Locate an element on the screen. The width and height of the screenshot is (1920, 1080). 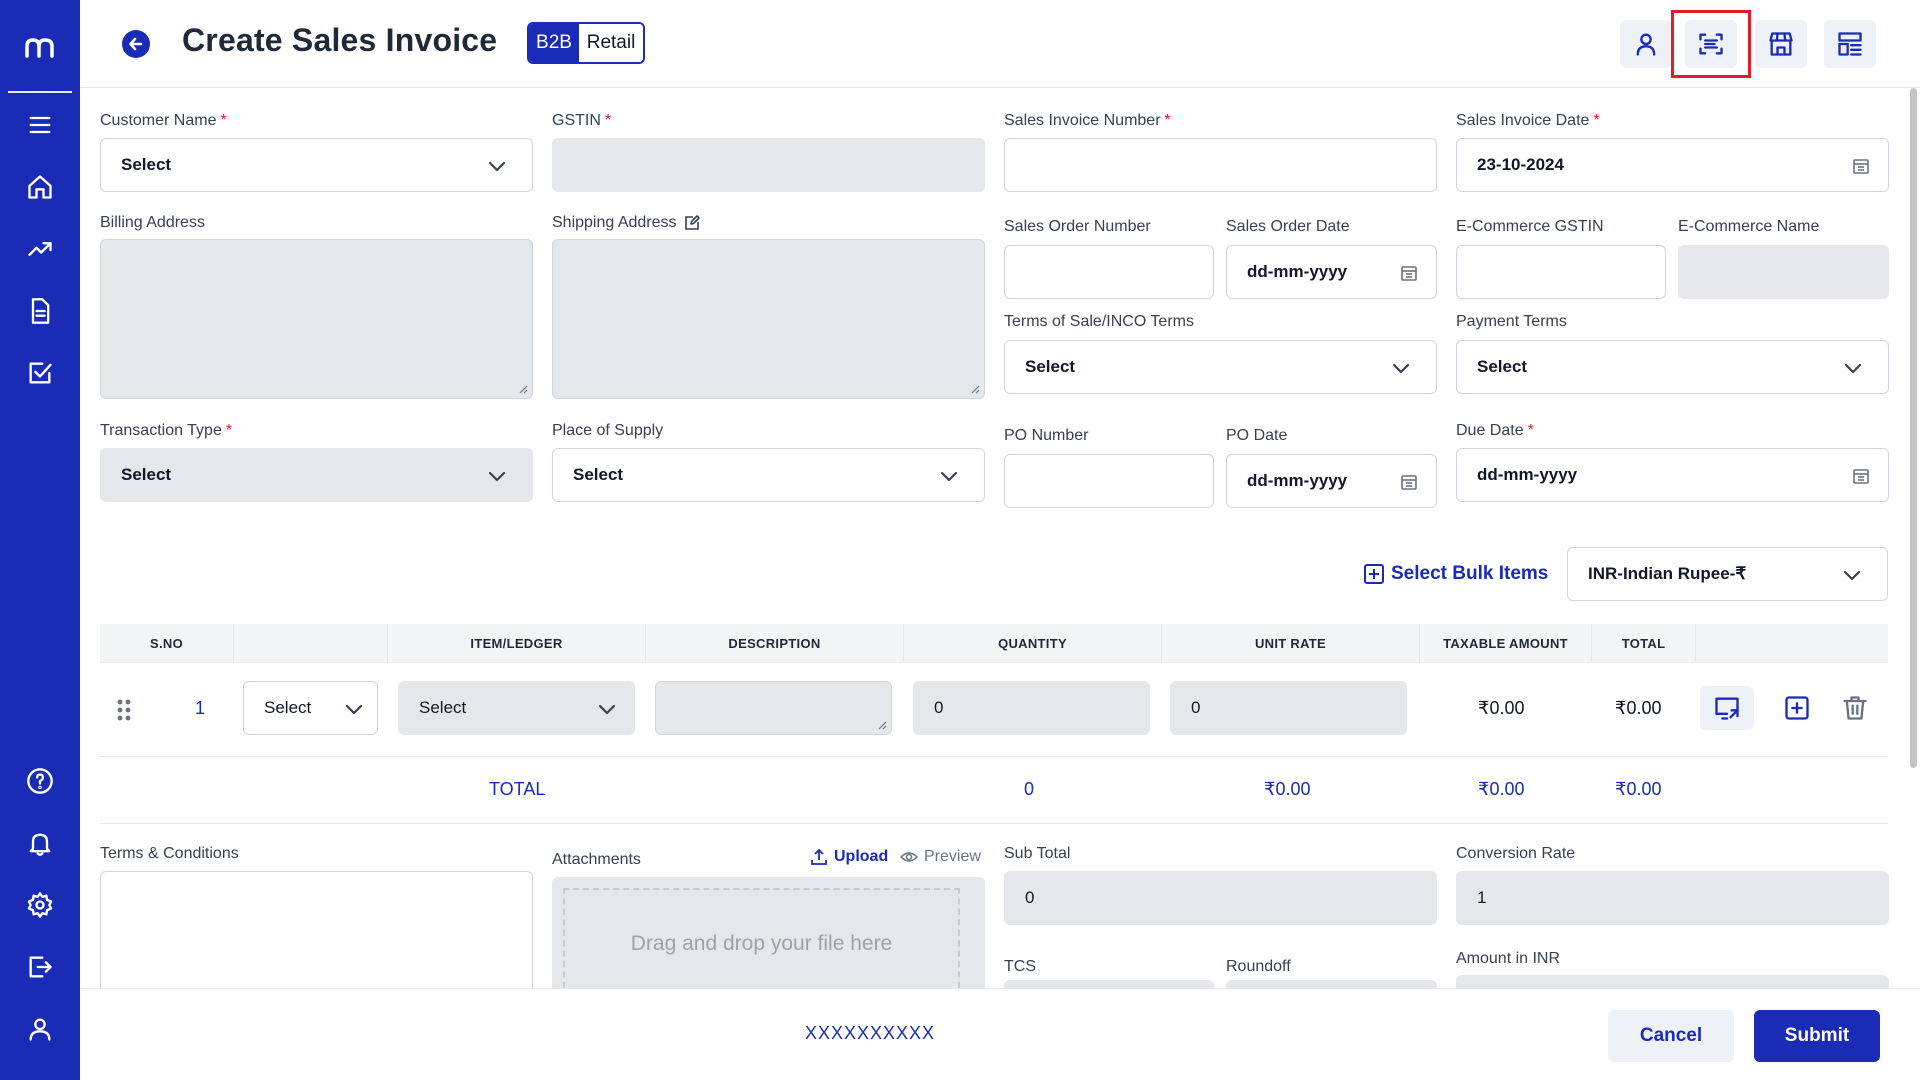
roundoff-field is located at coordinates (1331, 984).